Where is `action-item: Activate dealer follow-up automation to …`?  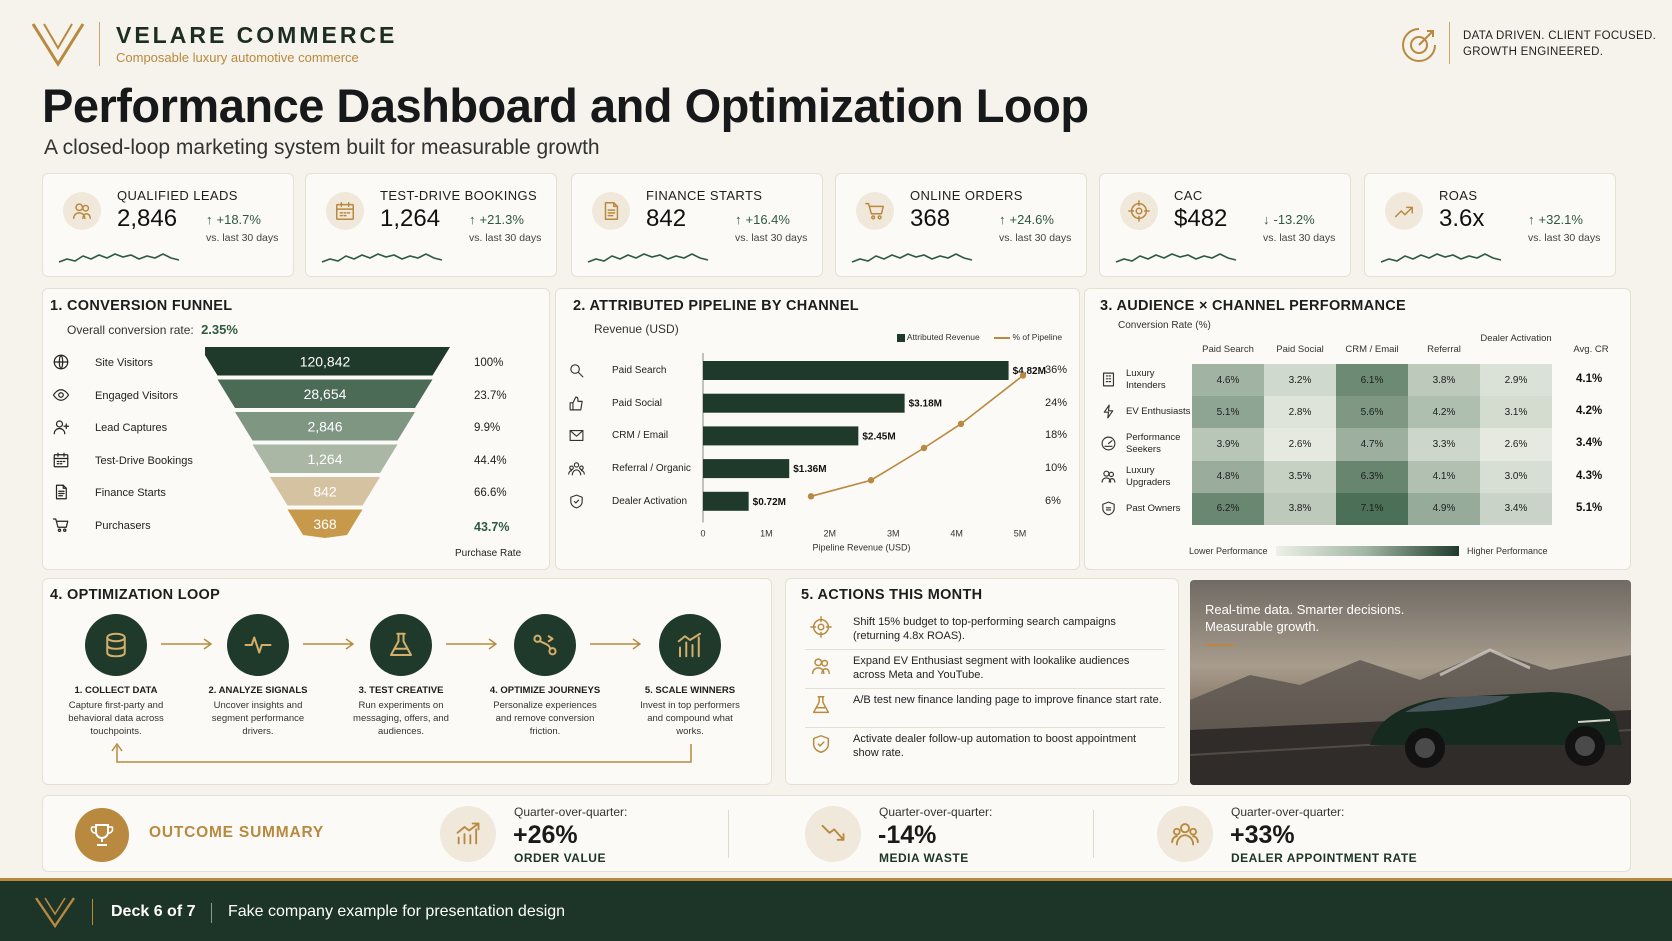
action-item: Activate dealer follow-up automation to … is located at coordinates (995, 746).